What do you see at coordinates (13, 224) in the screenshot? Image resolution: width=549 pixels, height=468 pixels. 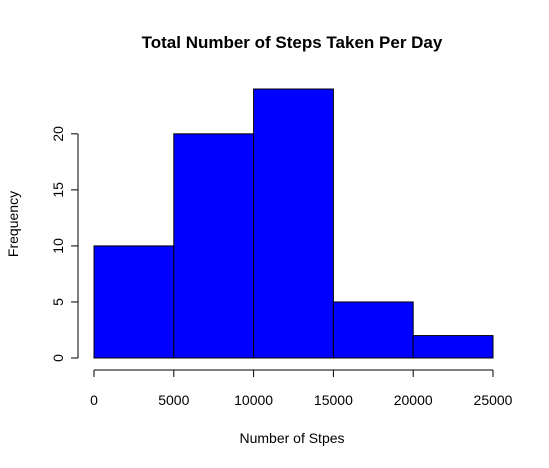 I see `y-axis-label: Frequency` at bounding box center [13, 224].